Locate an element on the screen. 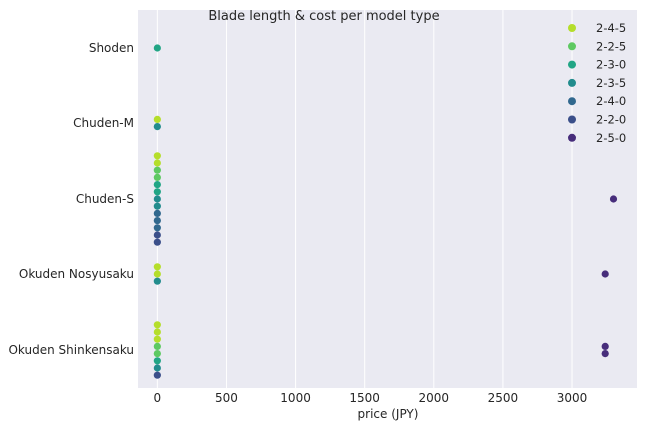 Image resolution: width=648 pixels, height=432 pixels. legend-label: 2-4-0 is located at coordinates (611, 101).